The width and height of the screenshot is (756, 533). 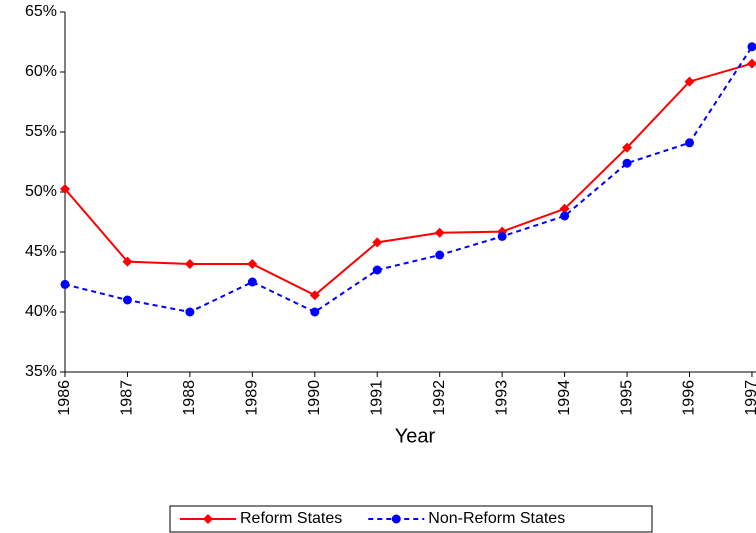 I want to click on y-tick-label: 50%, so click(x=41, y=191).